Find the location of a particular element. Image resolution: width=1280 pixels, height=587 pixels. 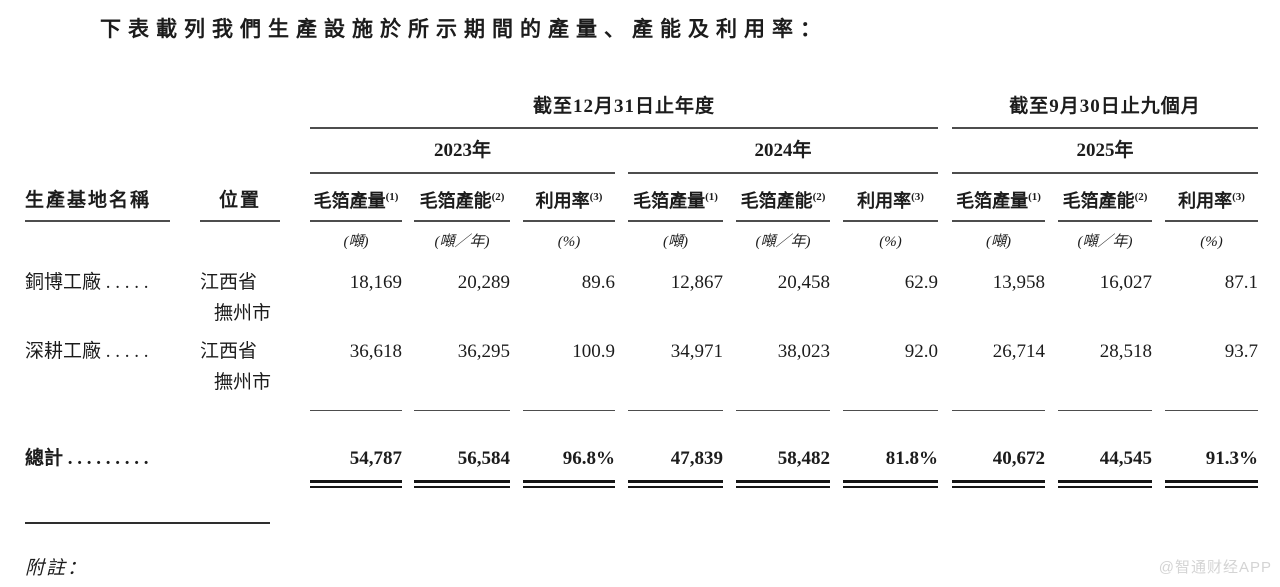

unit-volume-2023: (噸) is located at coordinates (356, 242).